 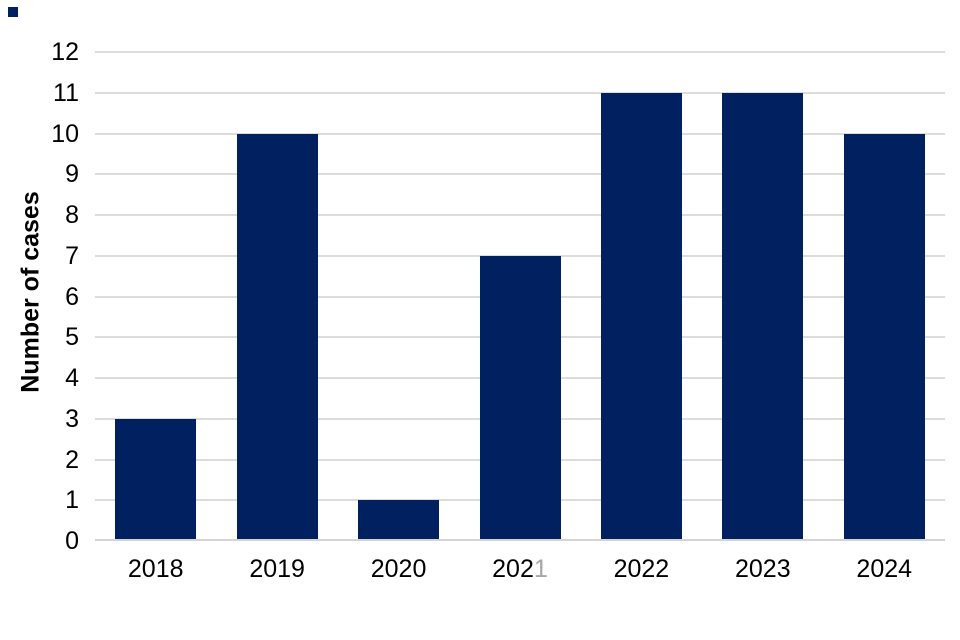 What do you see at coordinates (72, 500) in the screenshot?
I see `y-tick-label: 1` at bounding box center [72, 500].